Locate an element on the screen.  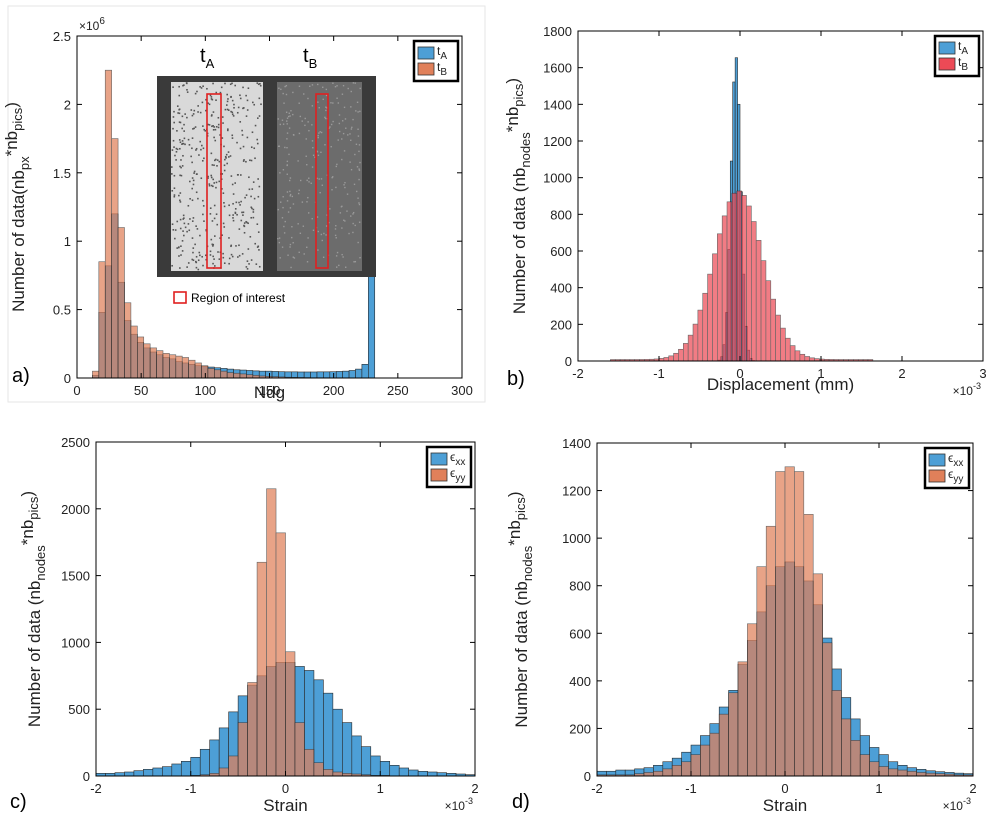
ylabel-mid: *nb is located at coordinates (27, 533).